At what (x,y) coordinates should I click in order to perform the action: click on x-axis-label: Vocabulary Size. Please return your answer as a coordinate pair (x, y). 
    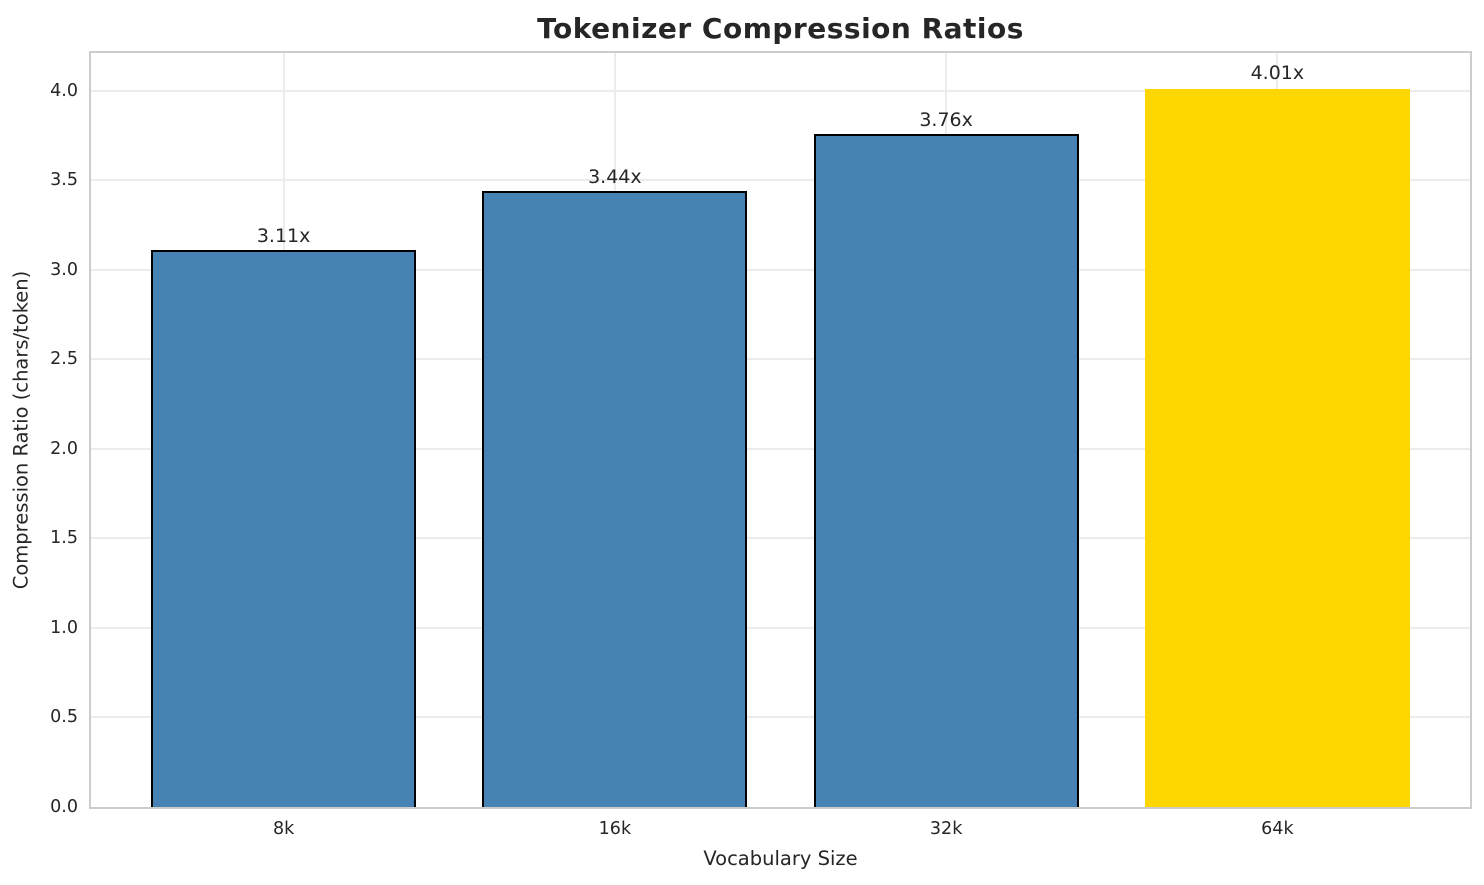
    Looking at the image, I should click on (780, 858).